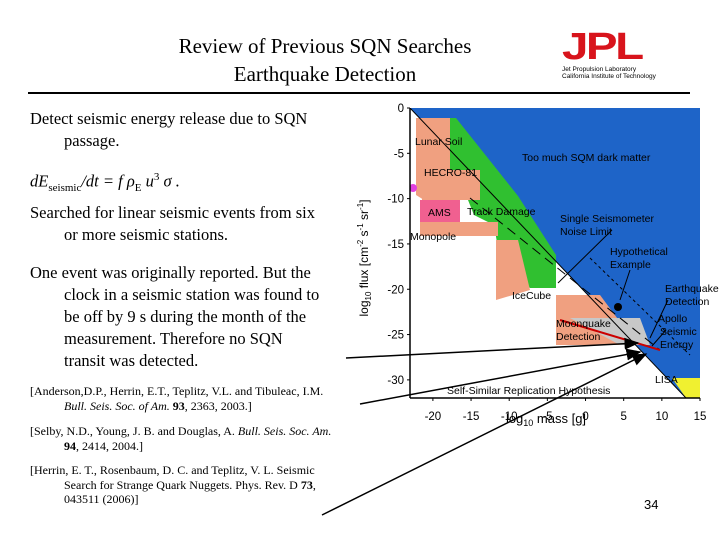  Describe the element at coordinates (586, 232) in the screenshot. I see `label-single-seismometer-2: Noise Limit` at that location.